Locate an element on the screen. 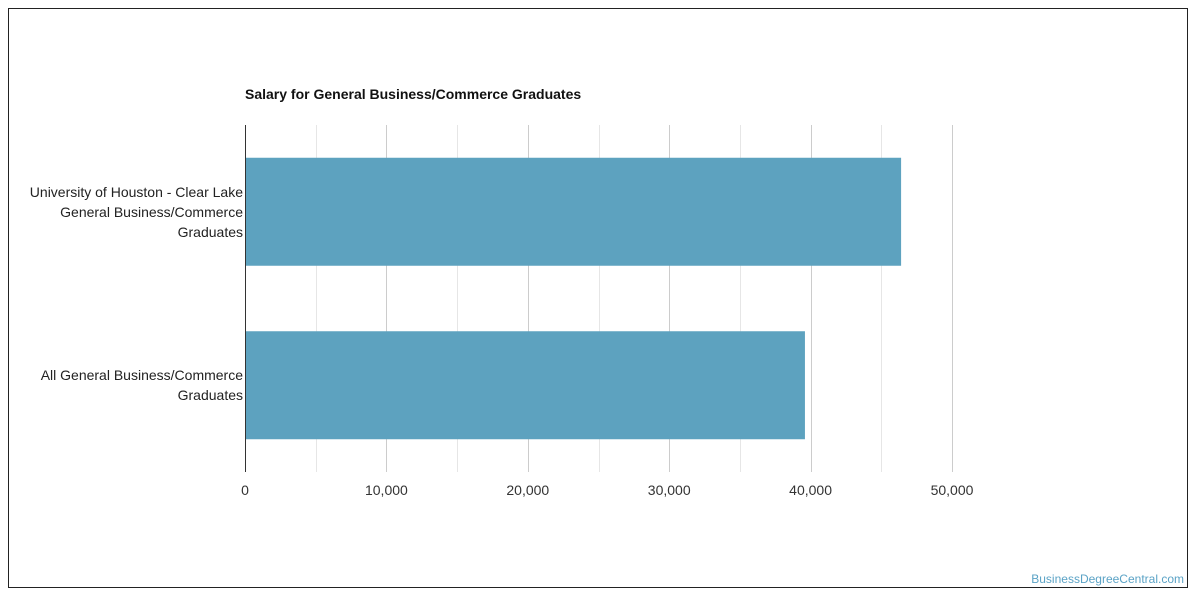 The height and width of the screenshot is (600, 1200). category-label-2: All General Business/Commerce Graduates is located at coordinates (123, 385).